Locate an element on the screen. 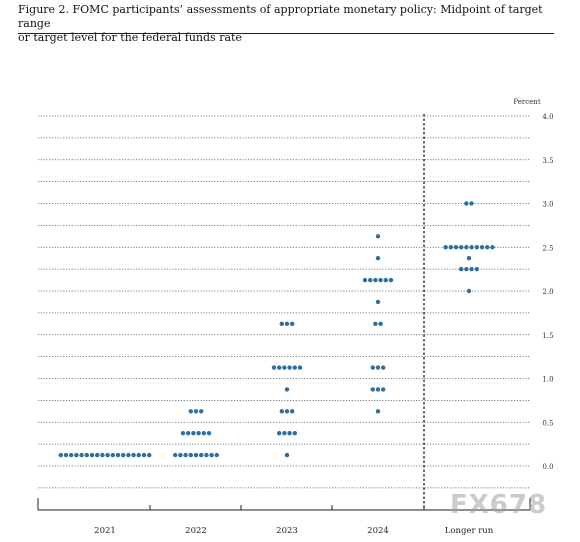 The image size is (580, 542). y-tick-label: 2.0 is located at coordinates (547, 292).